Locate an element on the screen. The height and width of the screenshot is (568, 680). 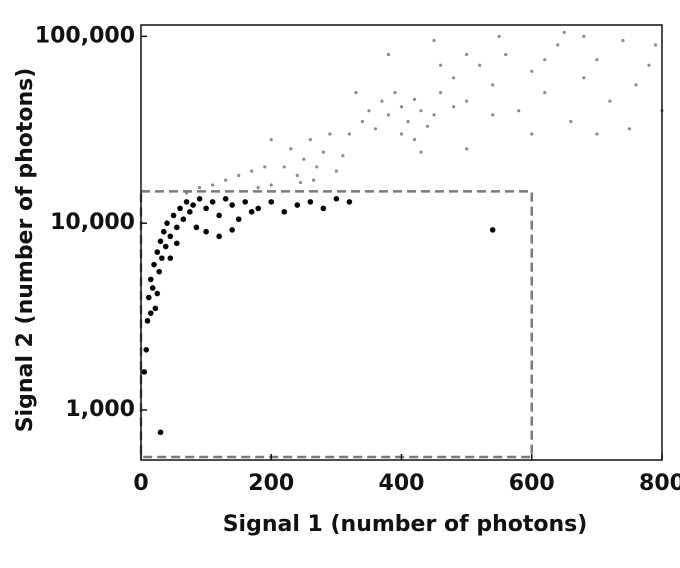
x-tick-label: 0 is located at coordinates (140, 483).